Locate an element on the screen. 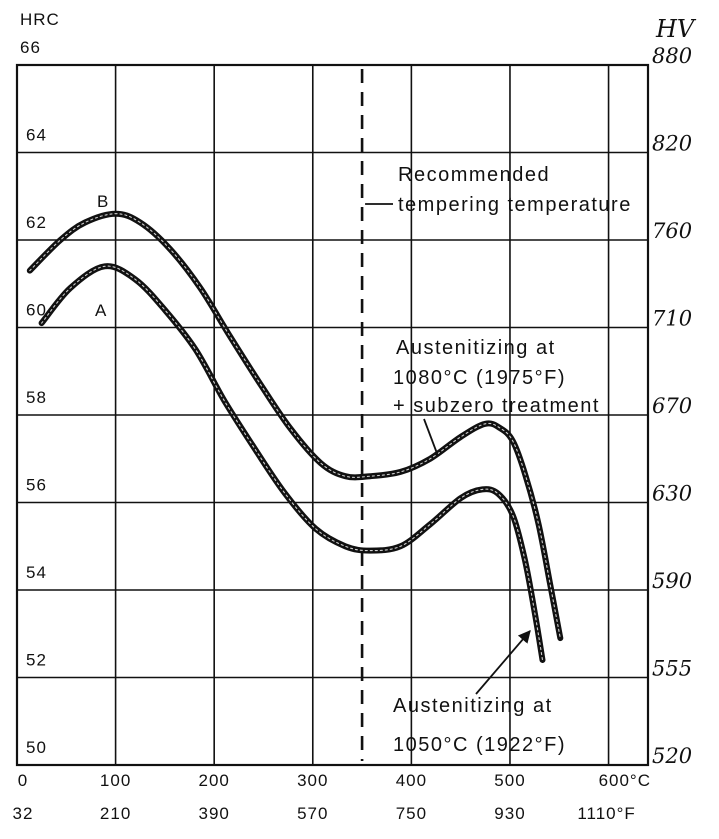 The image size is (719, 839). y2-axis-title: HV is located at coordinates (676, 29).